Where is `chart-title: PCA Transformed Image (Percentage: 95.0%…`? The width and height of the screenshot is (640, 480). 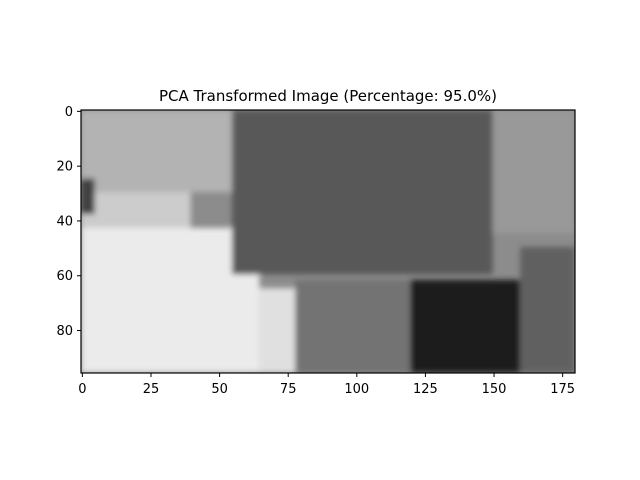 chart-title: PCA Transformed Image (Percentage: 95.0%… is located at coordinates (328, 96).